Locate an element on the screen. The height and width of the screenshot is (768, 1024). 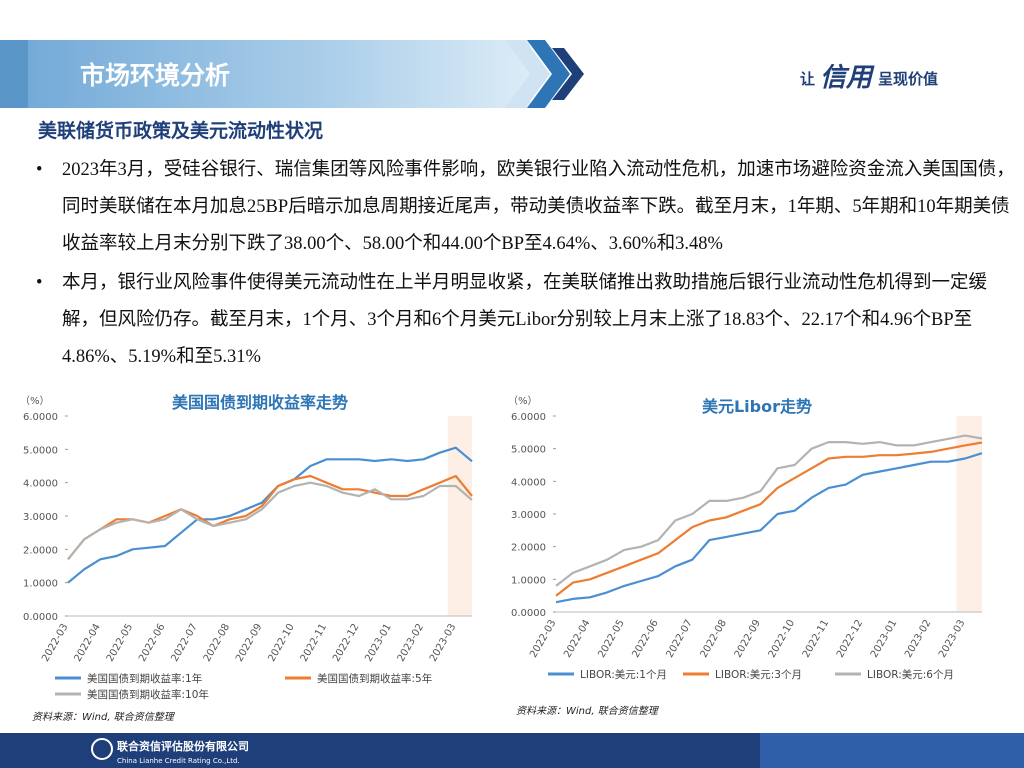
company: 联合资信评估股份有限公司 is located at coordinates (183, 746).